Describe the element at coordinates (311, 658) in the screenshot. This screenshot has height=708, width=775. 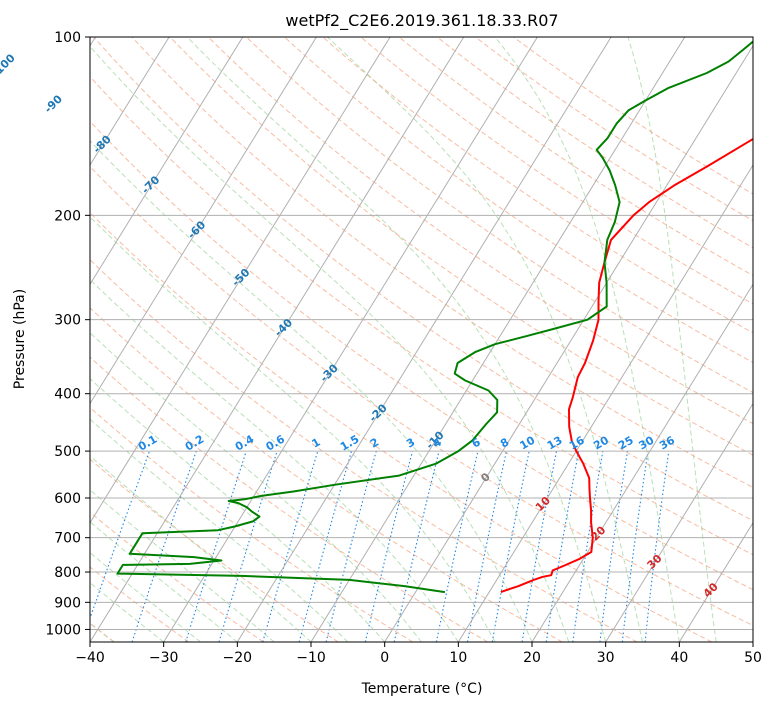
I see `x-tick-label: −10` at that location.